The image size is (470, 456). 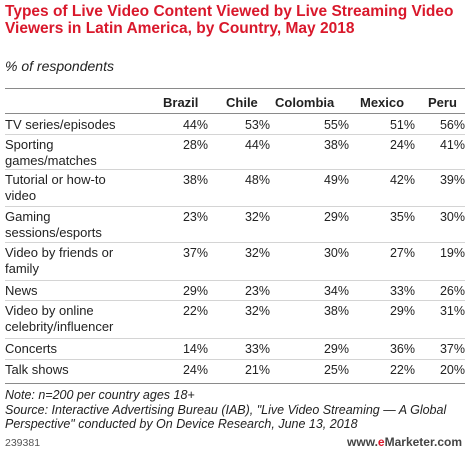 What do you see at coordinates (51, 152) in the screenshot?
I see `row-label: Sporting games/matches` at bounding box center [51, 152].